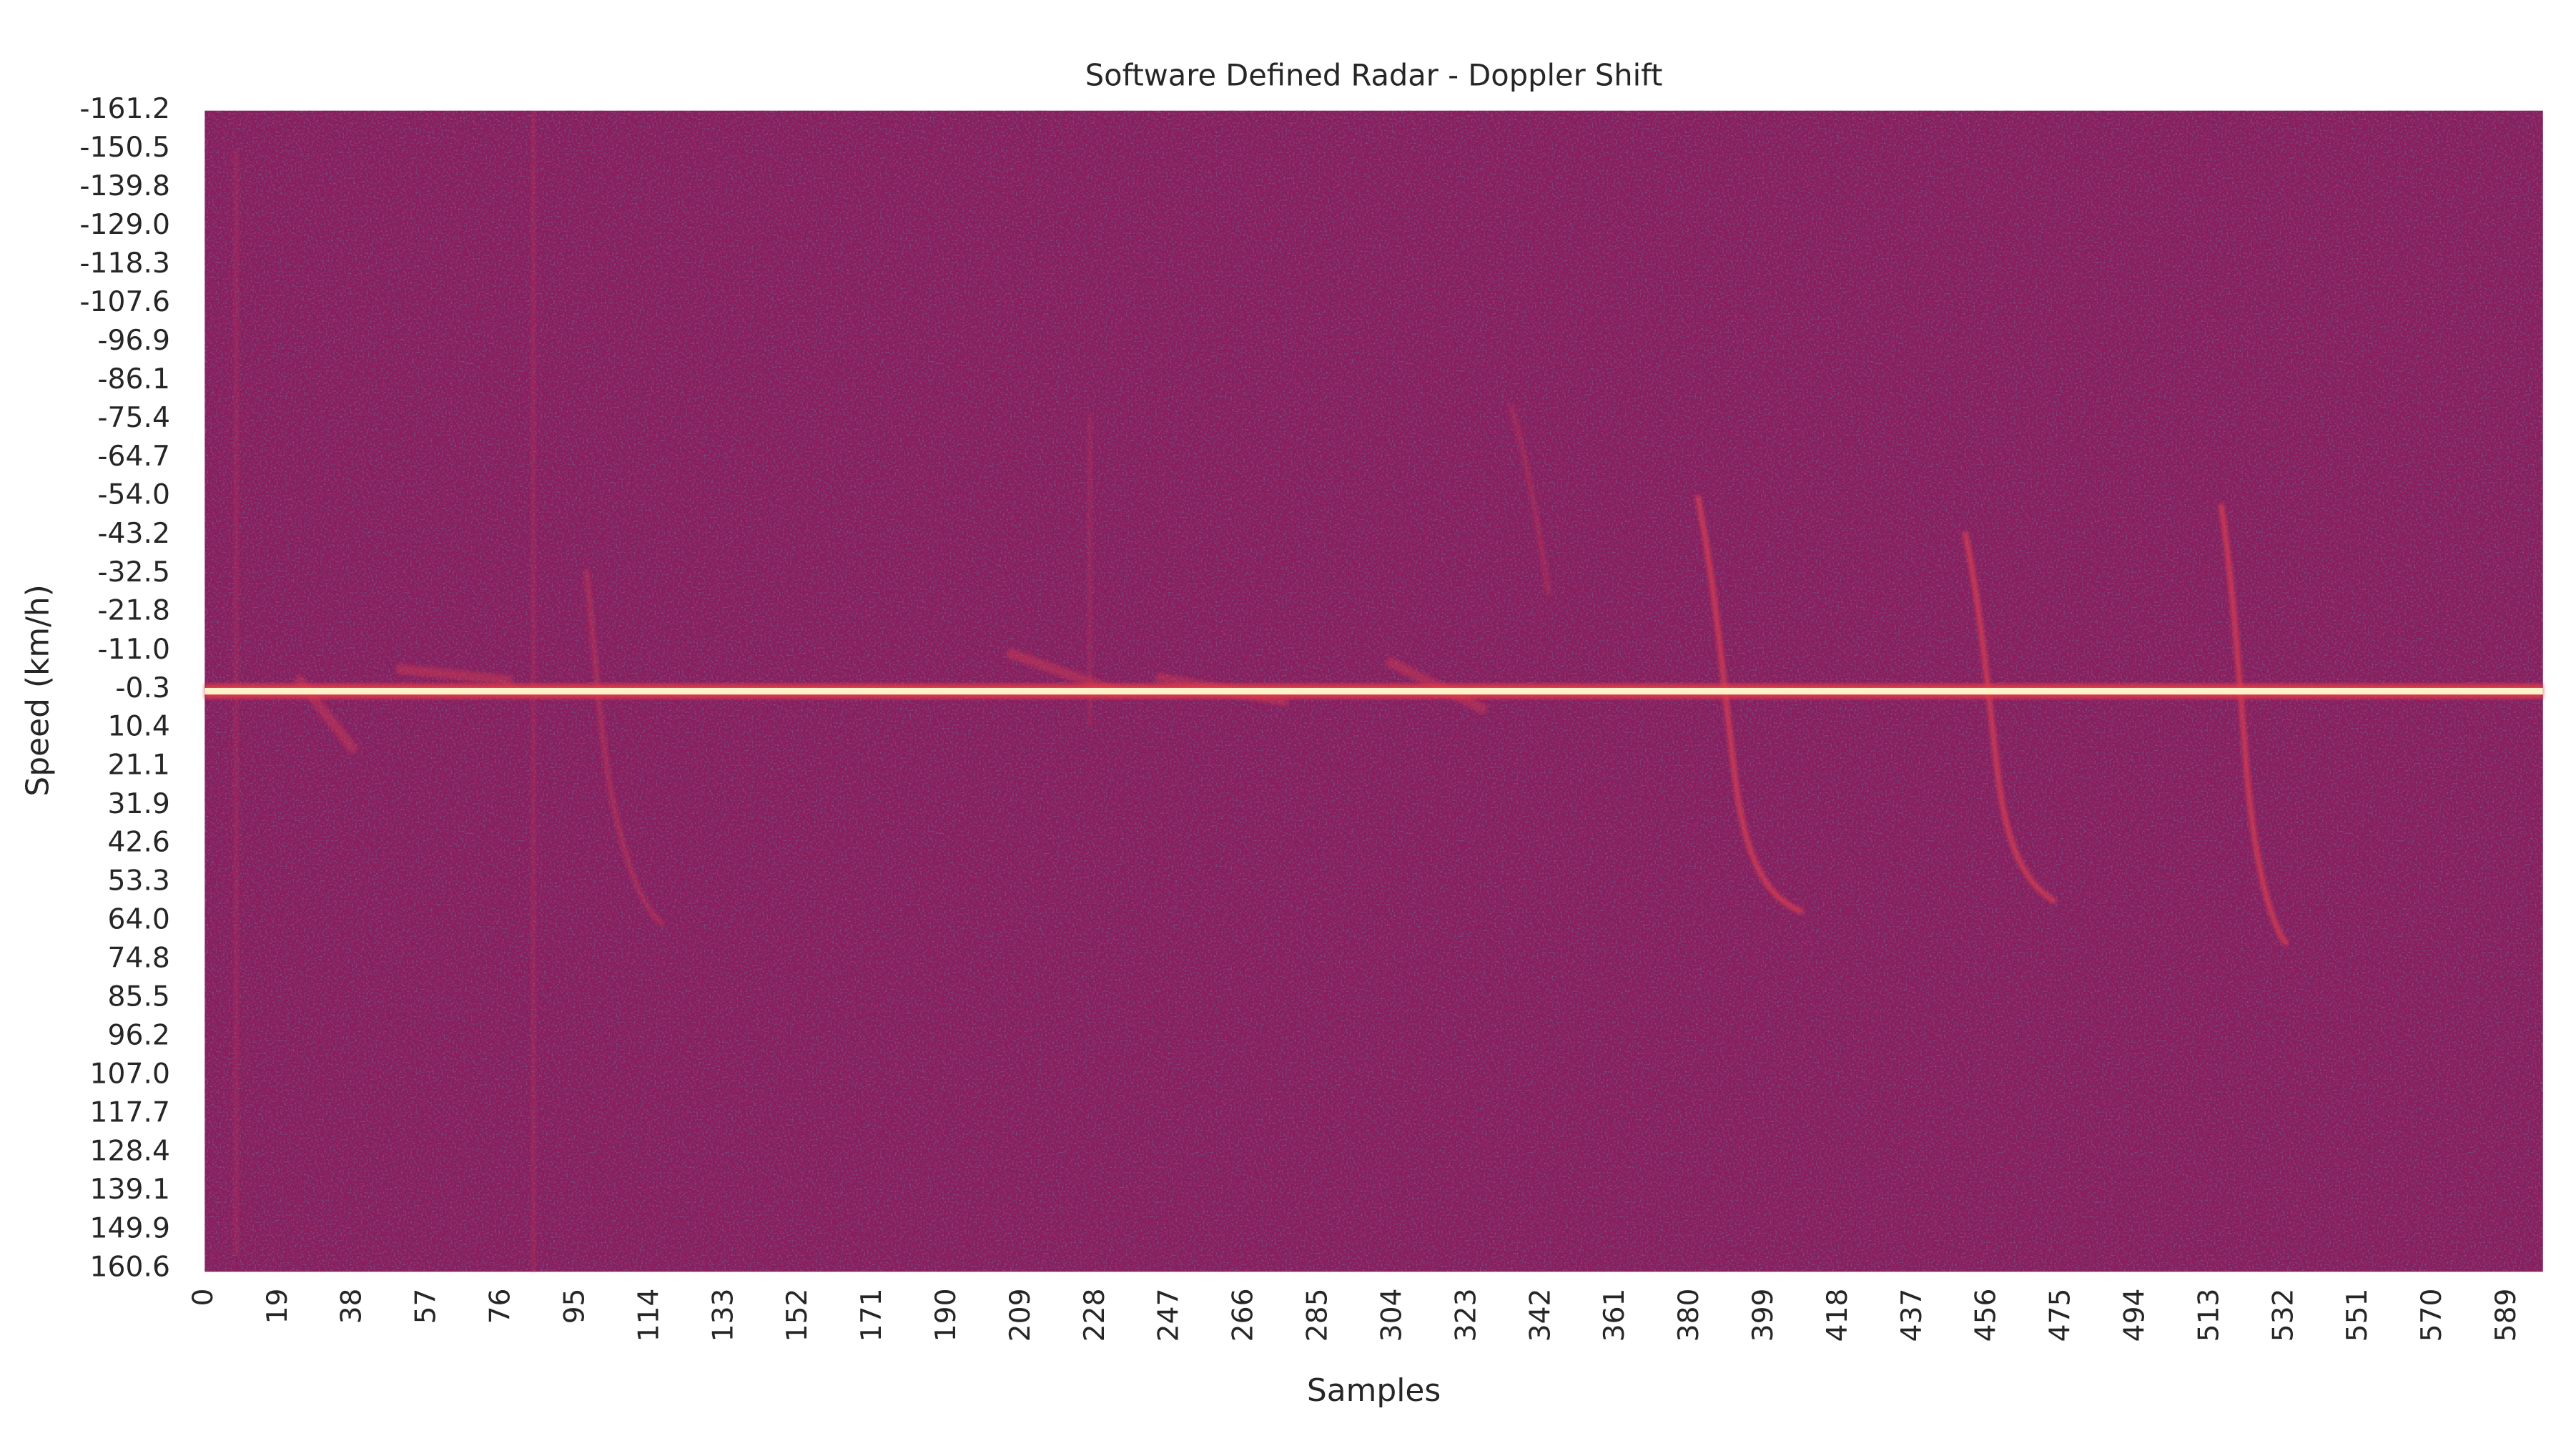  Describe the element at coordinates (2061, 1315) in the screenshot. I see `x-tick-label: 475` at that location.